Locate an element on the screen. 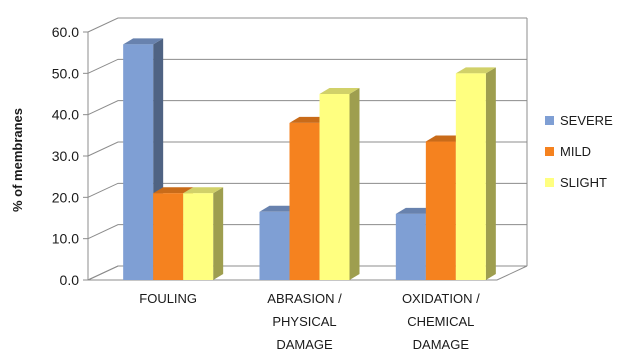  legend: SEVERE MILD SLIGHT is located at coordinates (579, 151).